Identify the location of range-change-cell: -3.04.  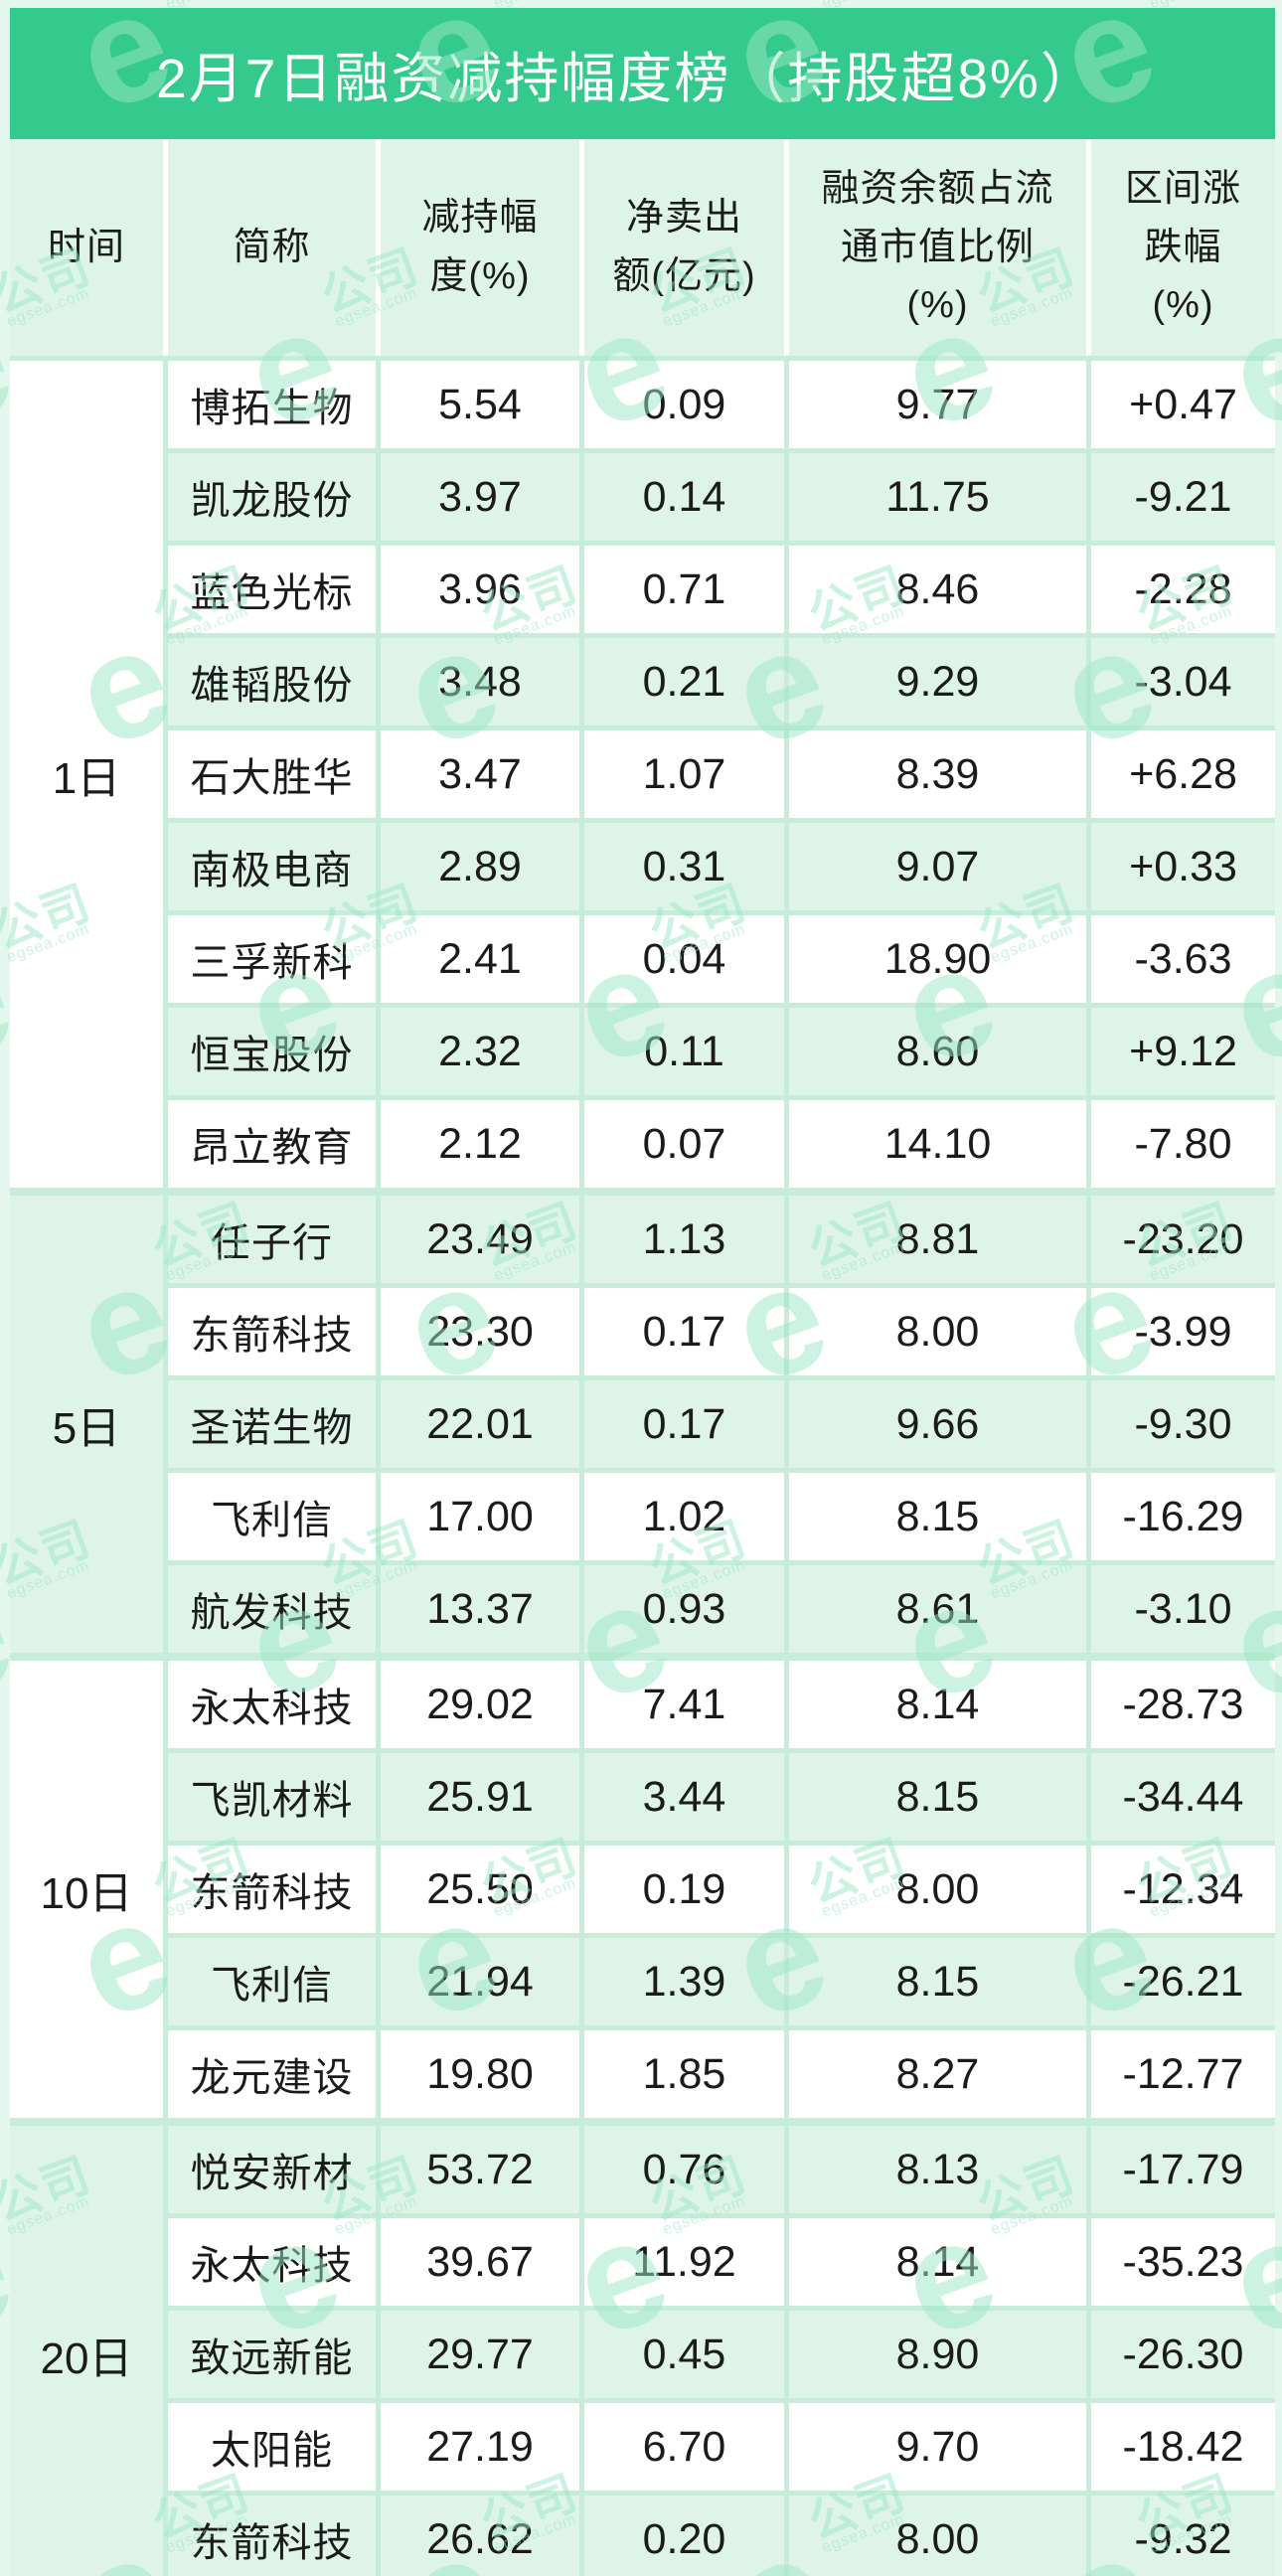
(1183, 681).